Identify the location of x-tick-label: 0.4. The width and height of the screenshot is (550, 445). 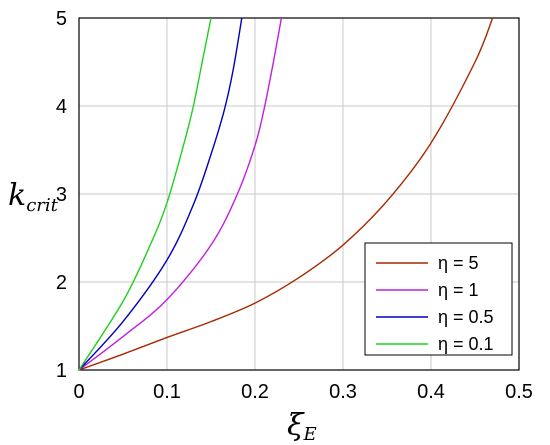
(431, 392).